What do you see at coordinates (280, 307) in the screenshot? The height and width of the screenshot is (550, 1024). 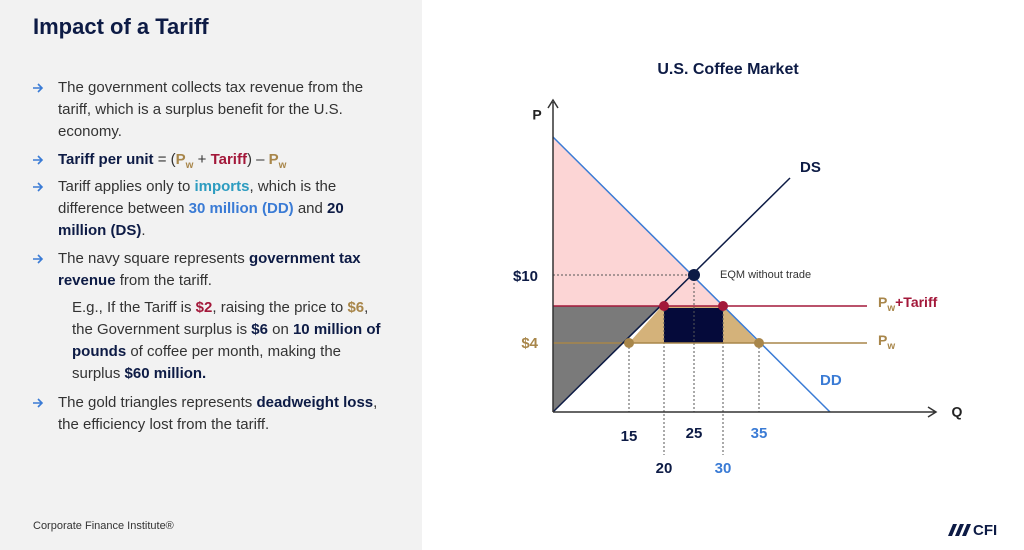 I see `text: , raising the price to` at bounding box center [280, 307].